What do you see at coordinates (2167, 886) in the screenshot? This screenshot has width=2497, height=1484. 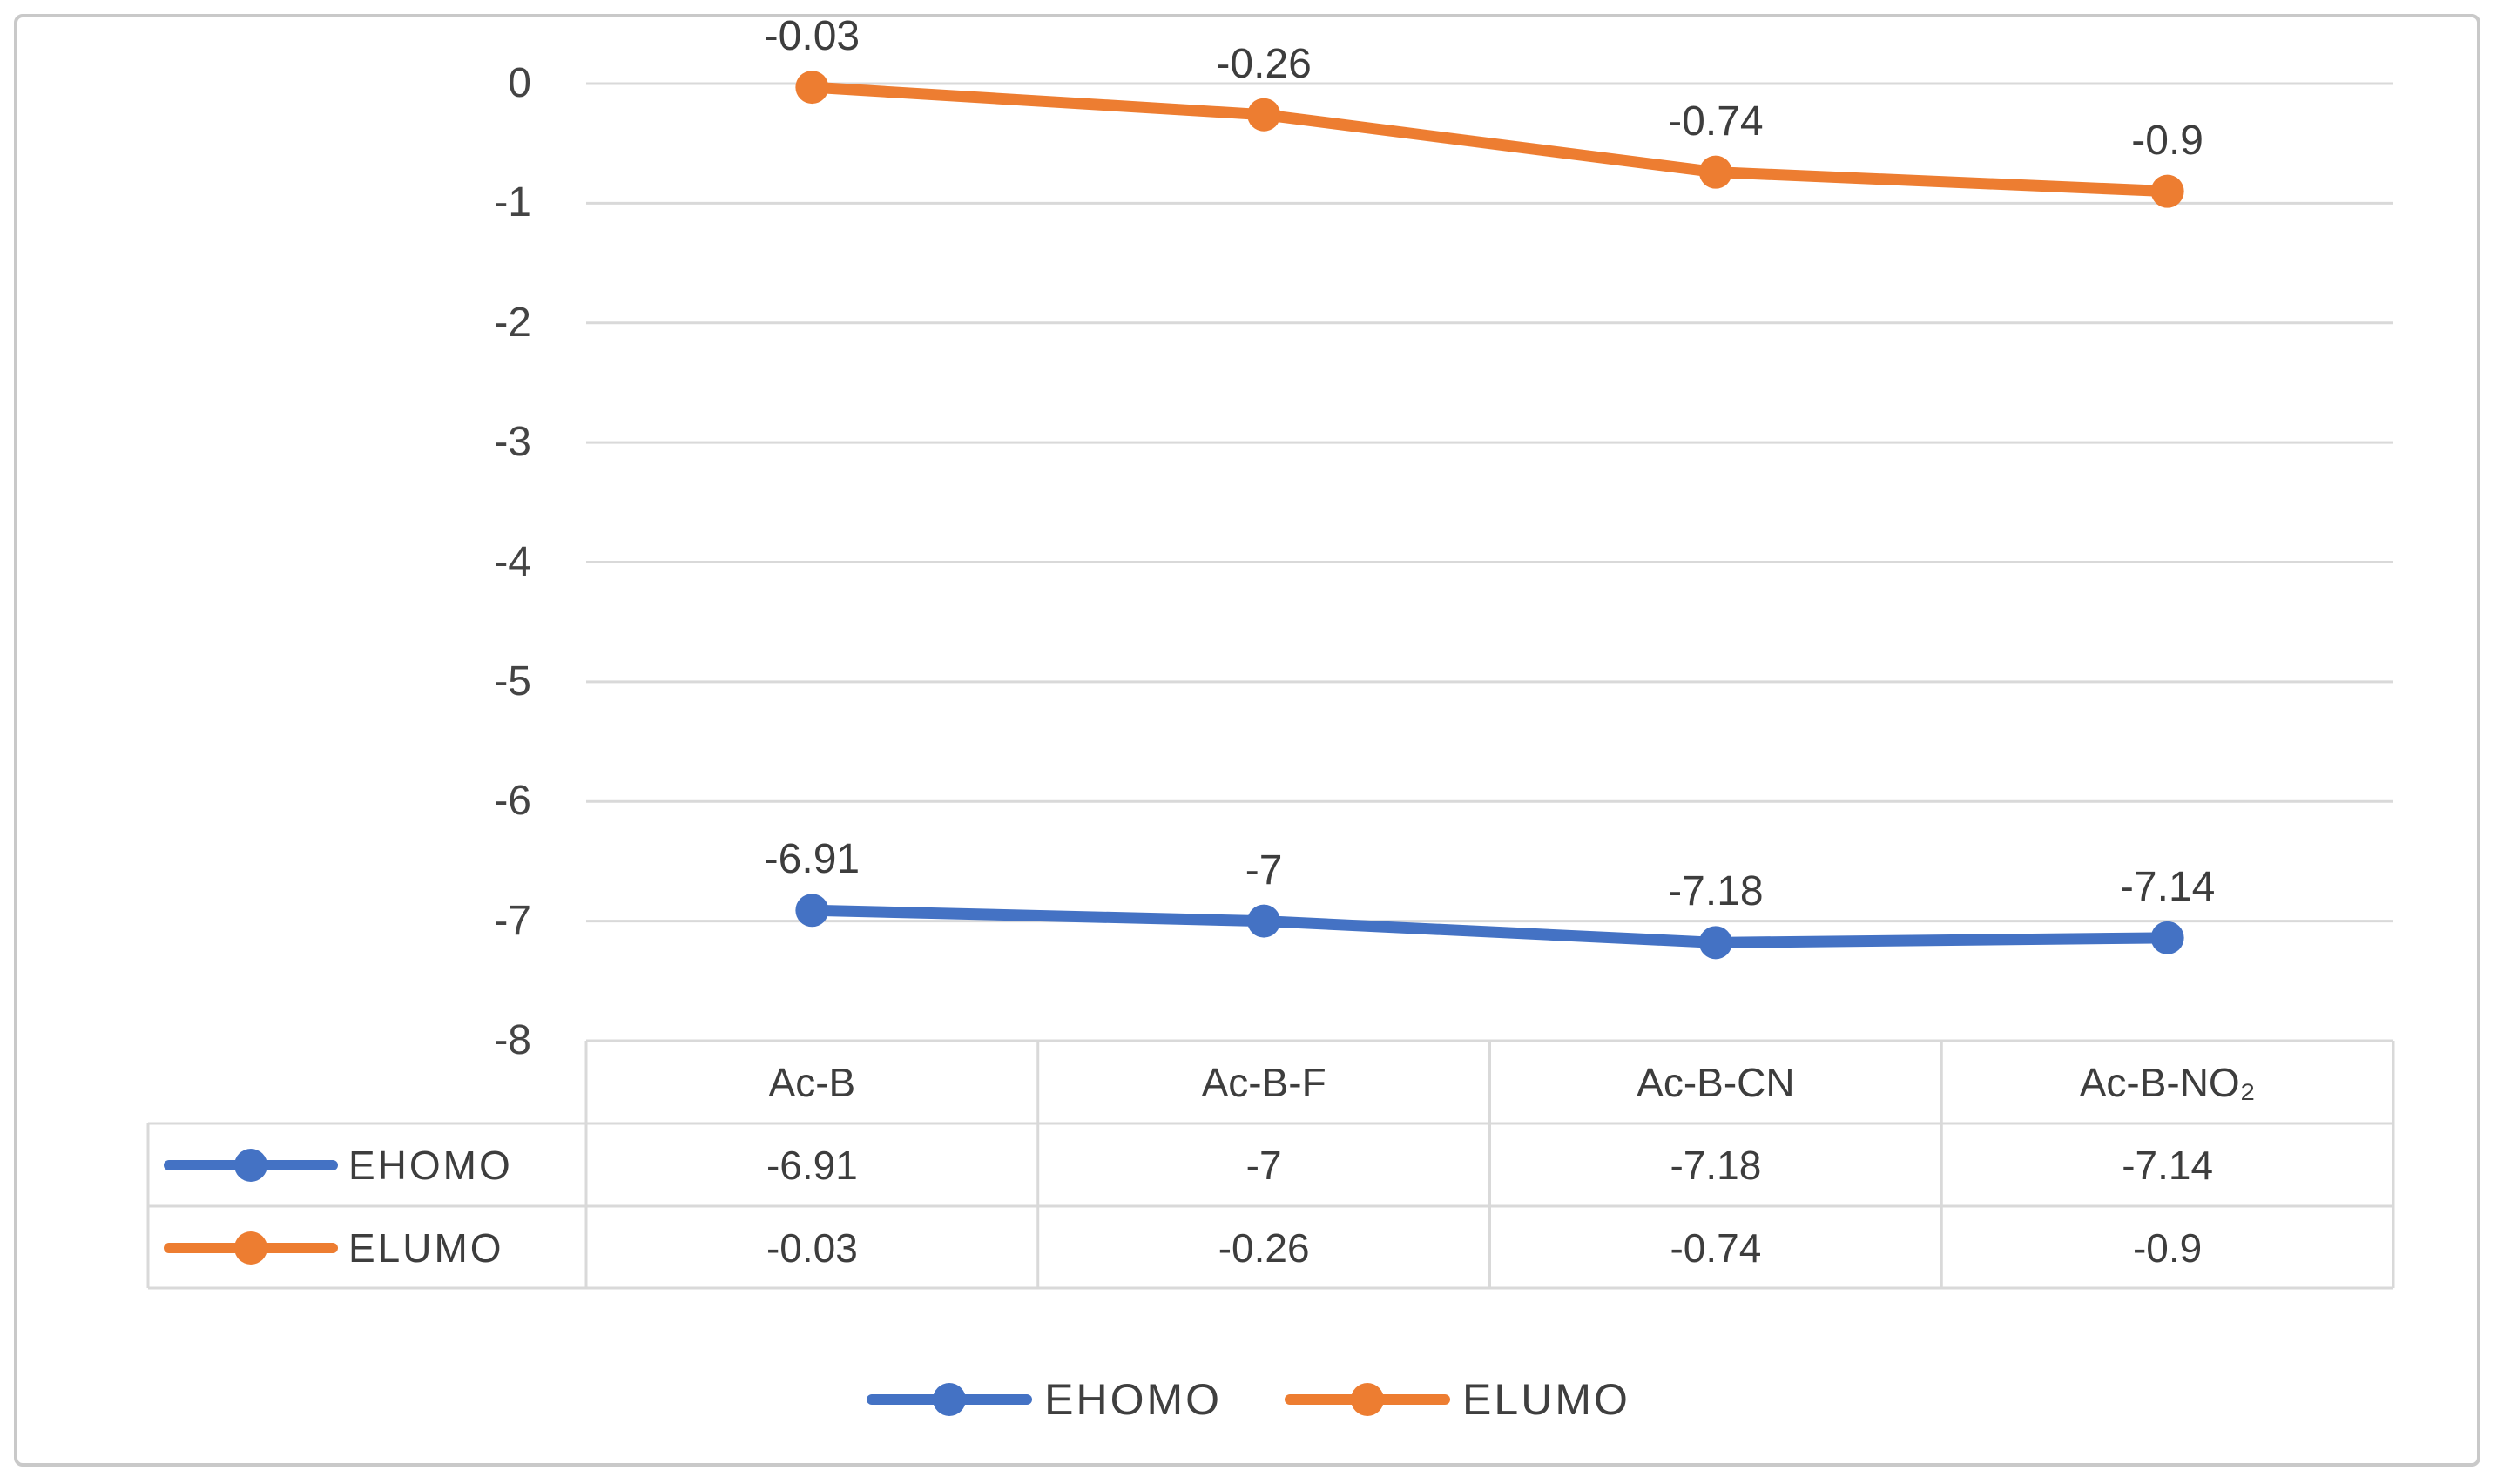 I see `data-label: -7.14` at bounding box center [2167, 886].